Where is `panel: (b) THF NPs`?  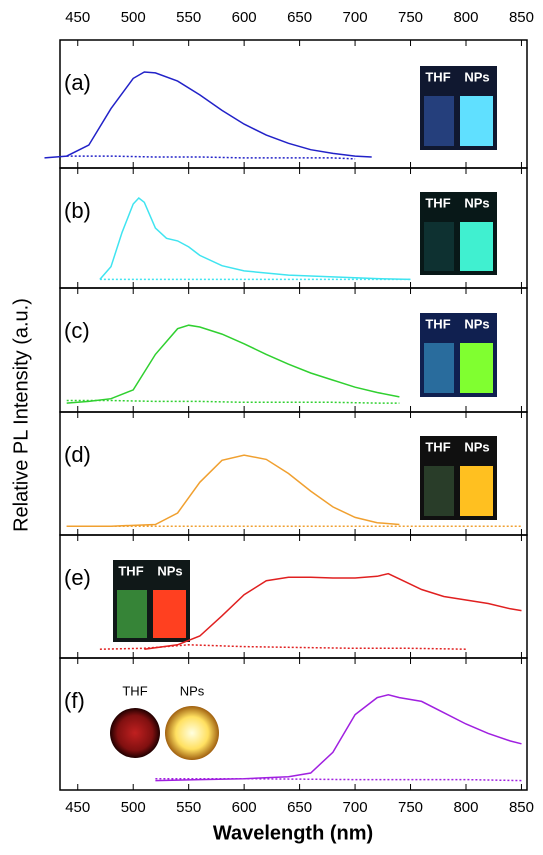
panel: (b) THF NPs is located at coordinates (293, 228).